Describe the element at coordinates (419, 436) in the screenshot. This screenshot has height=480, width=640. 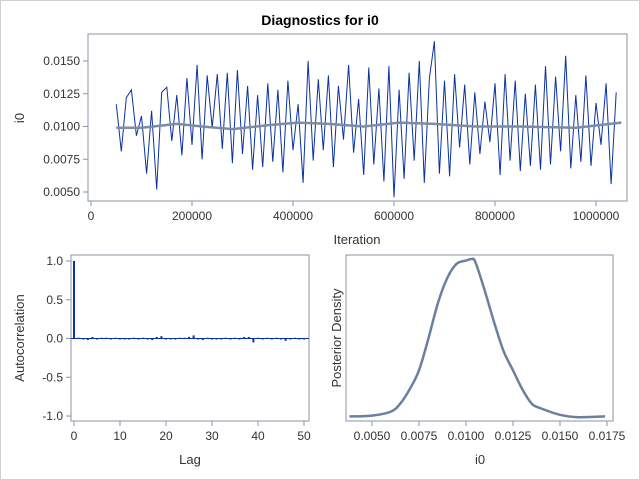
I see `x-tick-label: 0.0075` at that location.